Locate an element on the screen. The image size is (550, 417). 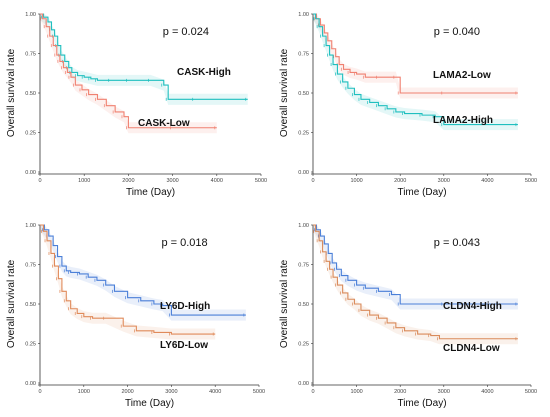
series-label: LAMA2-High is located at coordinates (463, 120).